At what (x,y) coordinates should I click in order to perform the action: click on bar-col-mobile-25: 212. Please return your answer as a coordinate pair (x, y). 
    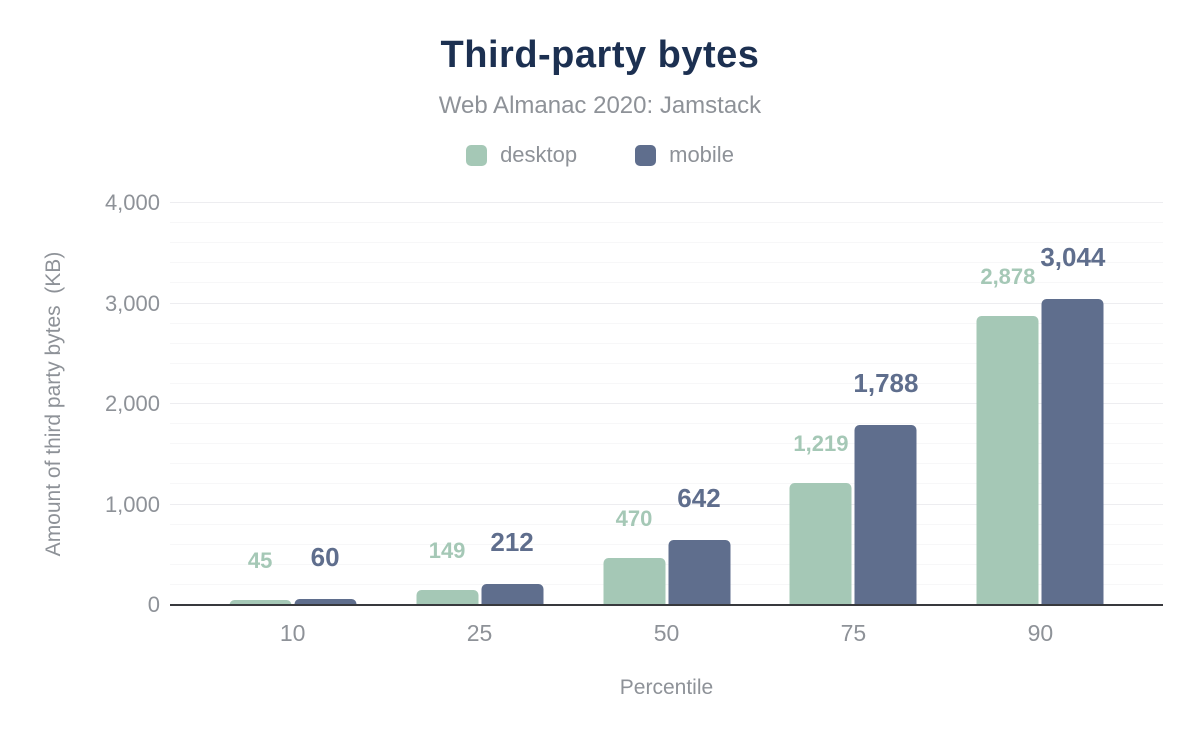
    Looking at the image, I should click on (512, 566).